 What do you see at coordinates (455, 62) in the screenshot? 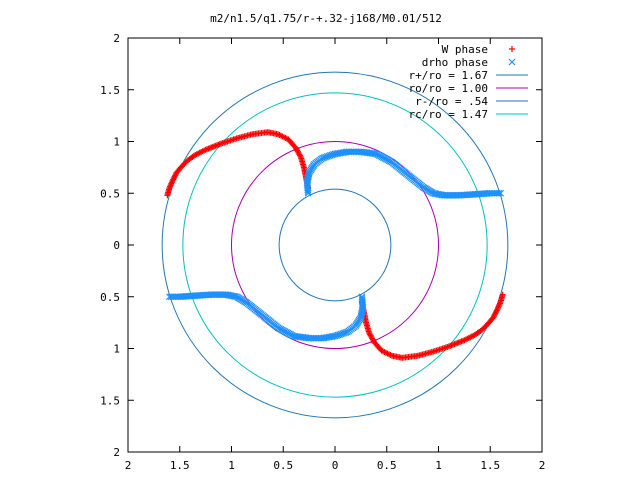
I see `legend-label: drho phase` at bounding box center [455, 62].